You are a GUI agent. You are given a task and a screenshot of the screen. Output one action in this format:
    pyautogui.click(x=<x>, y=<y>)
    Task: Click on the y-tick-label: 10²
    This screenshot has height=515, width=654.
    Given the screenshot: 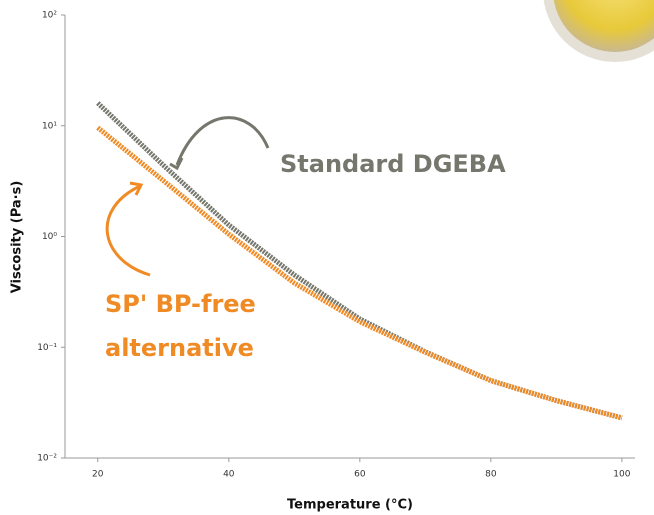 What is the action you would take?
    pyautogui.click(x=49, y=16)
    